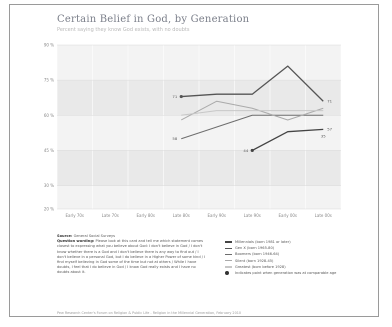  What do you see at coordinates (49, 45) in the screenshot?
I see `y-tick-label: 90 %` at bounding box center [49, 45].